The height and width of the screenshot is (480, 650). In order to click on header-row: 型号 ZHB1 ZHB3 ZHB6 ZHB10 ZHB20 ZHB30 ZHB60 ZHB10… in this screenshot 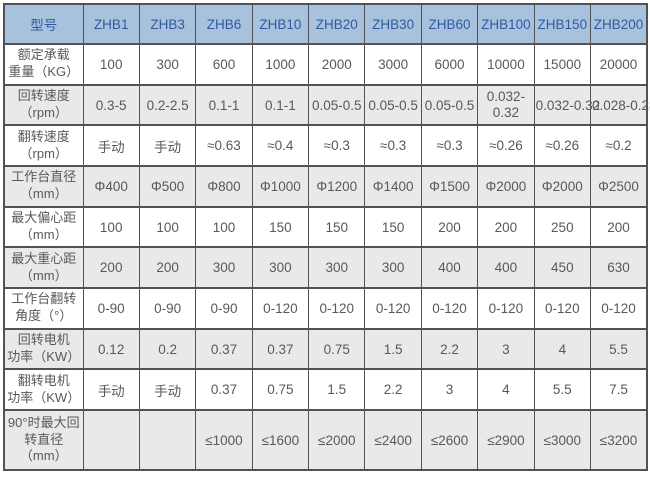, I will do `click(325, 24)`.